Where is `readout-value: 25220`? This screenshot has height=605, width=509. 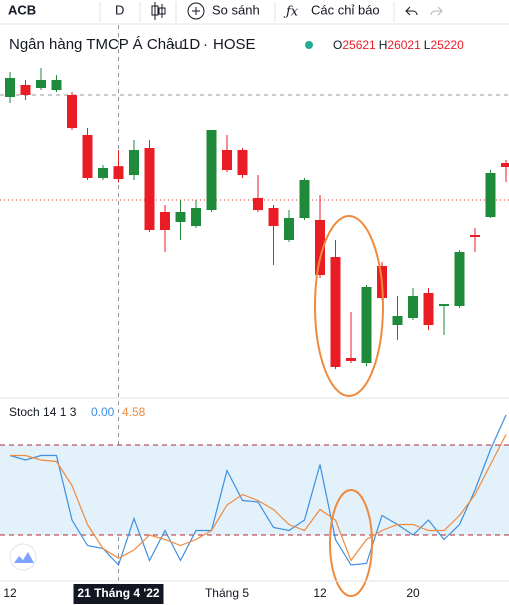
readout-value: 25220 is located at coordinates (447, 45).